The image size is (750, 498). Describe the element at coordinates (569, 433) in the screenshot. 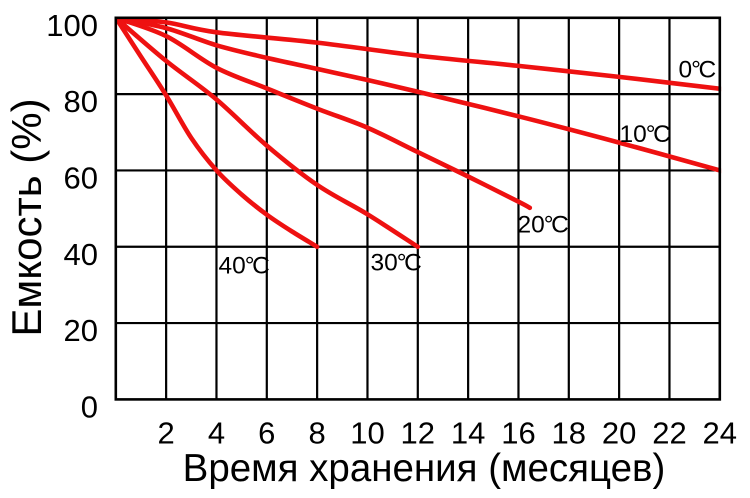

I see `svg-text: 18` at that location.